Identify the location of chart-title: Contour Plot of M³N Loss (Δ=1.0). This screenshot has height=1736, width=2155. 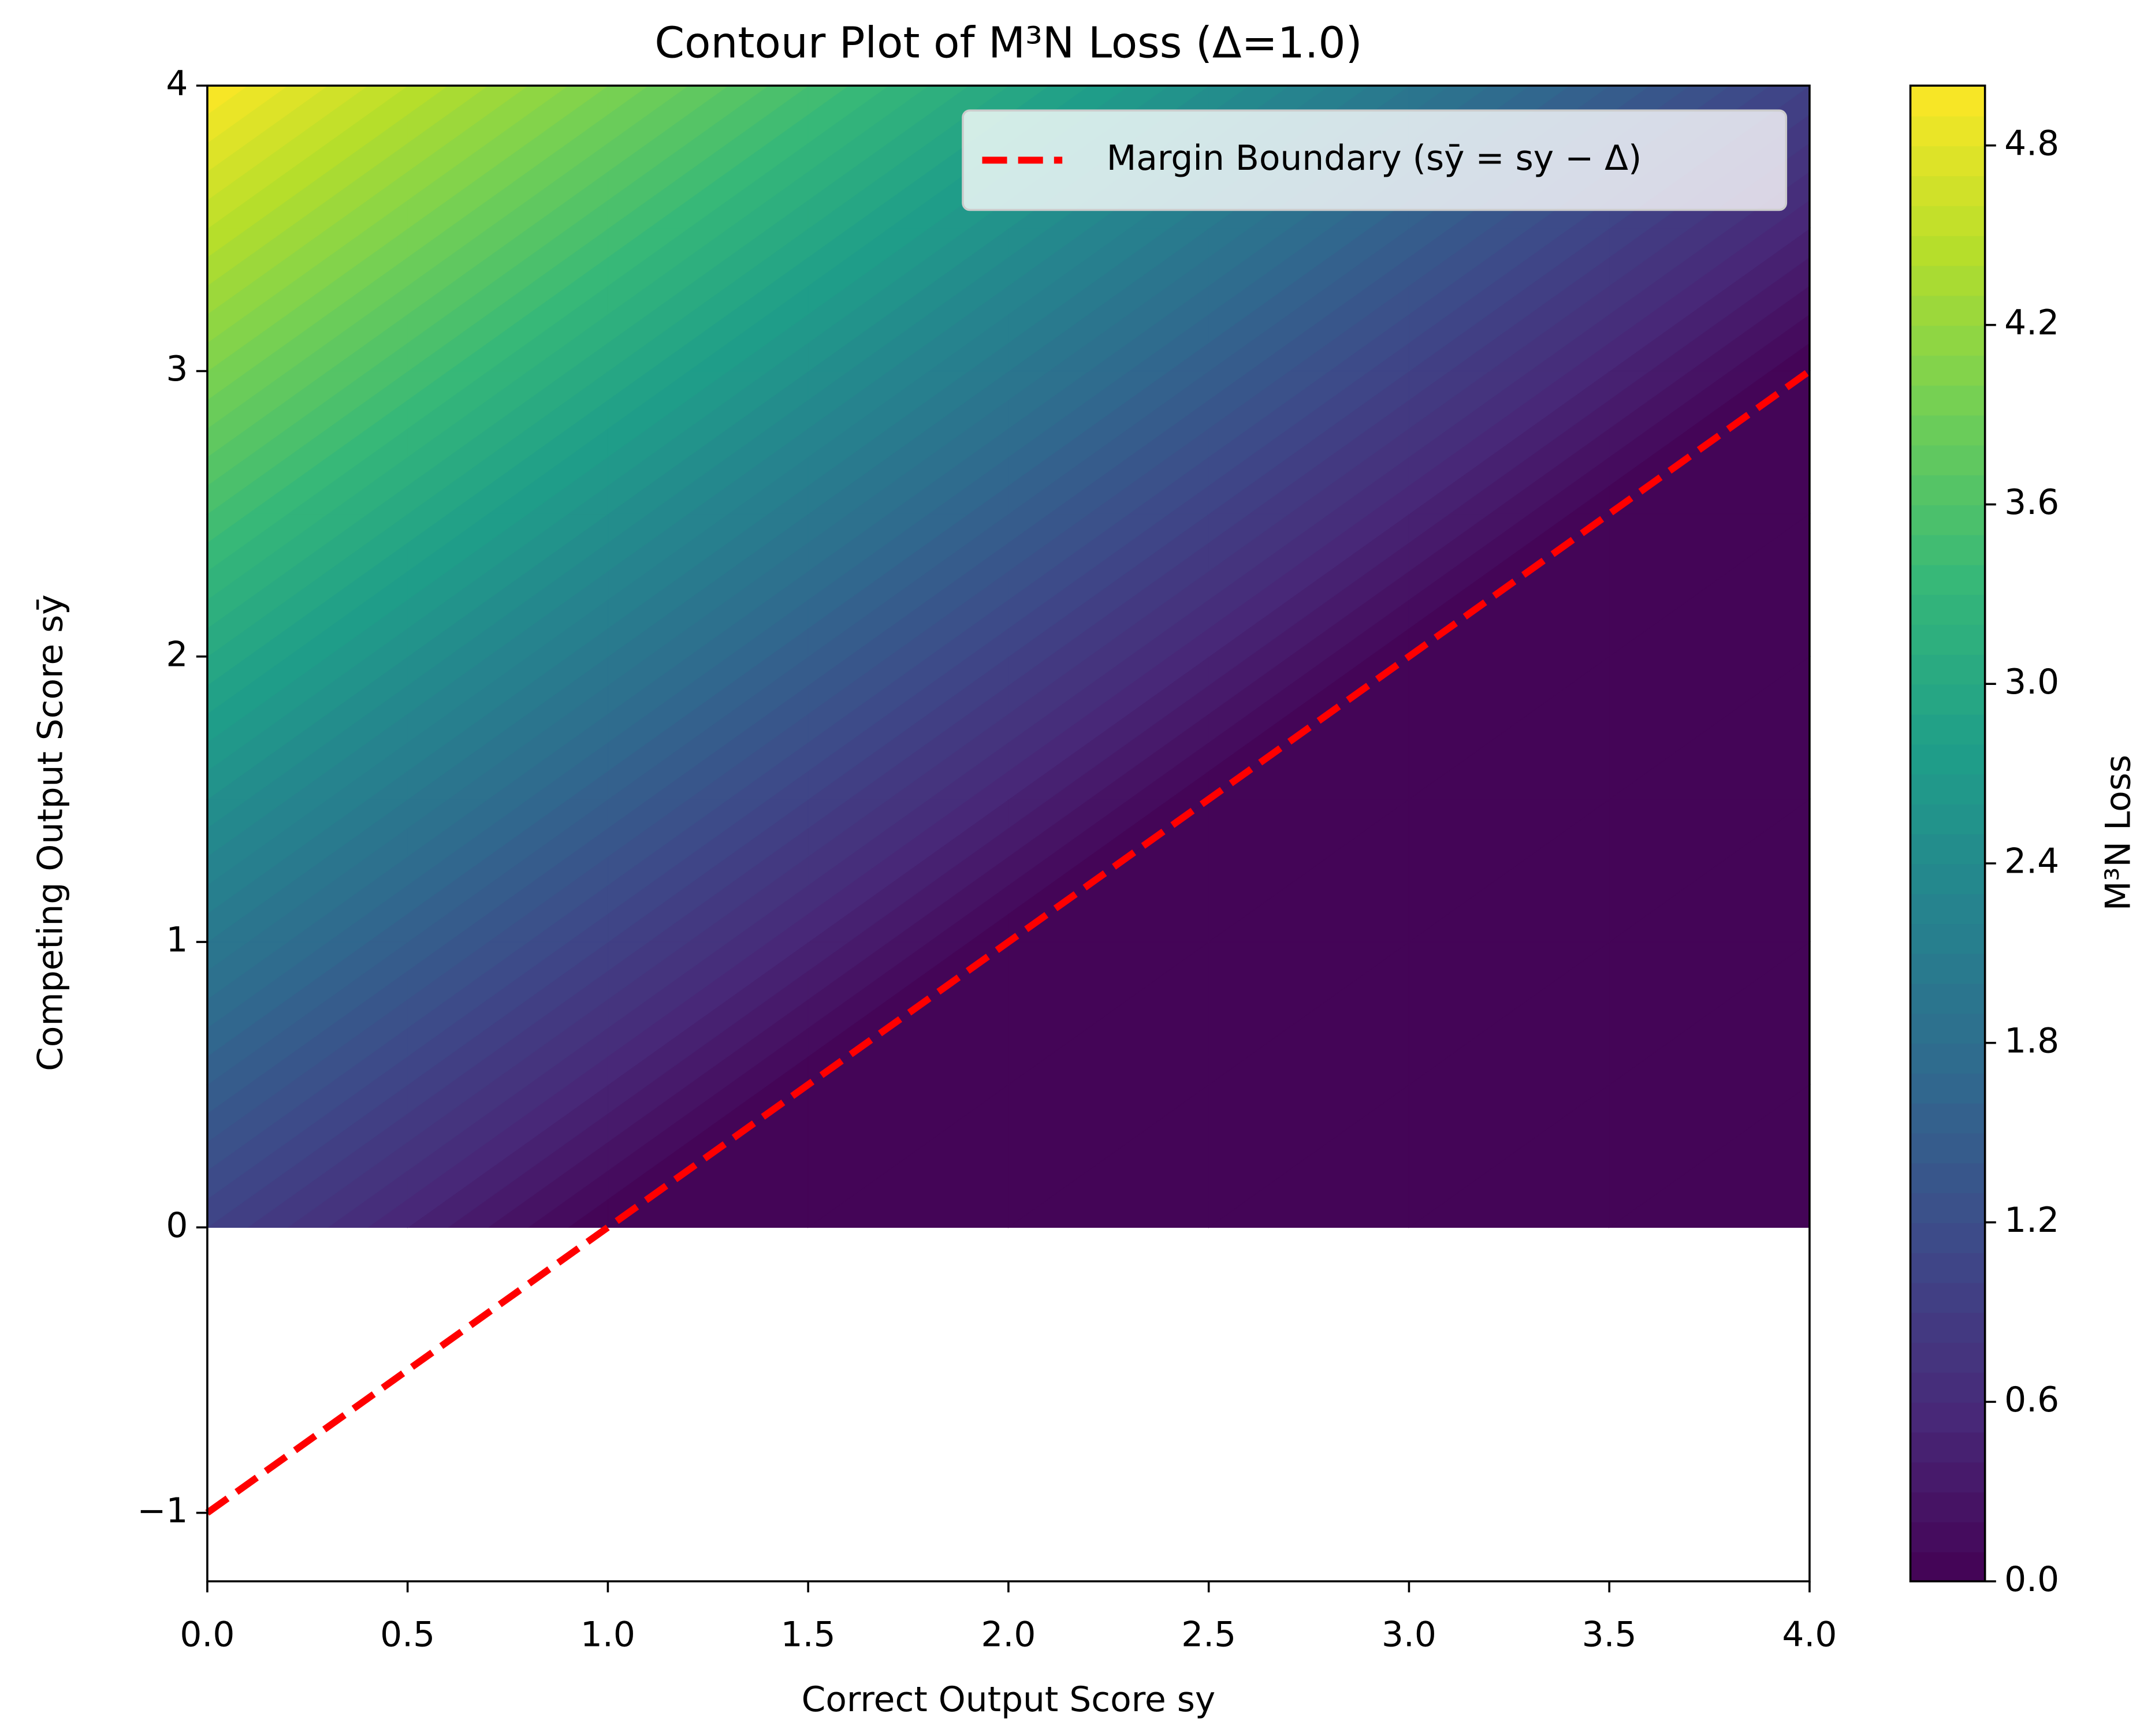
(1008, 43).